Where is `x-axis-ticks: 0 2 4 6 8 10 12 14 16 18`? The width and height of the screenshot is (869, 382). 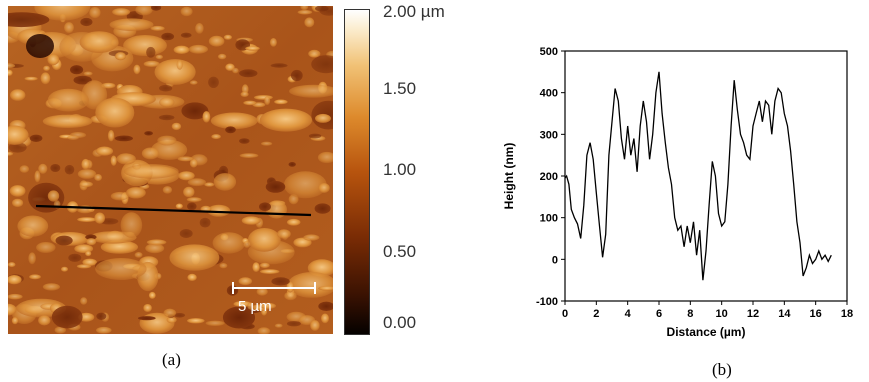 x-axis-ticks: 0 2 4 6 8 10 12 14 16 18 is located at coordinates (707, 310).